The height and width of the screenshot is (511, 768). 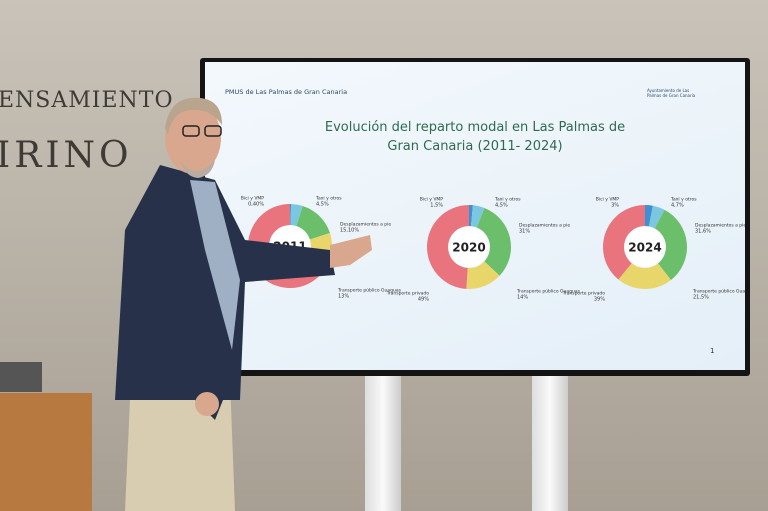 I want to click on value-label: 31,6%, so click(x=703, y=232).